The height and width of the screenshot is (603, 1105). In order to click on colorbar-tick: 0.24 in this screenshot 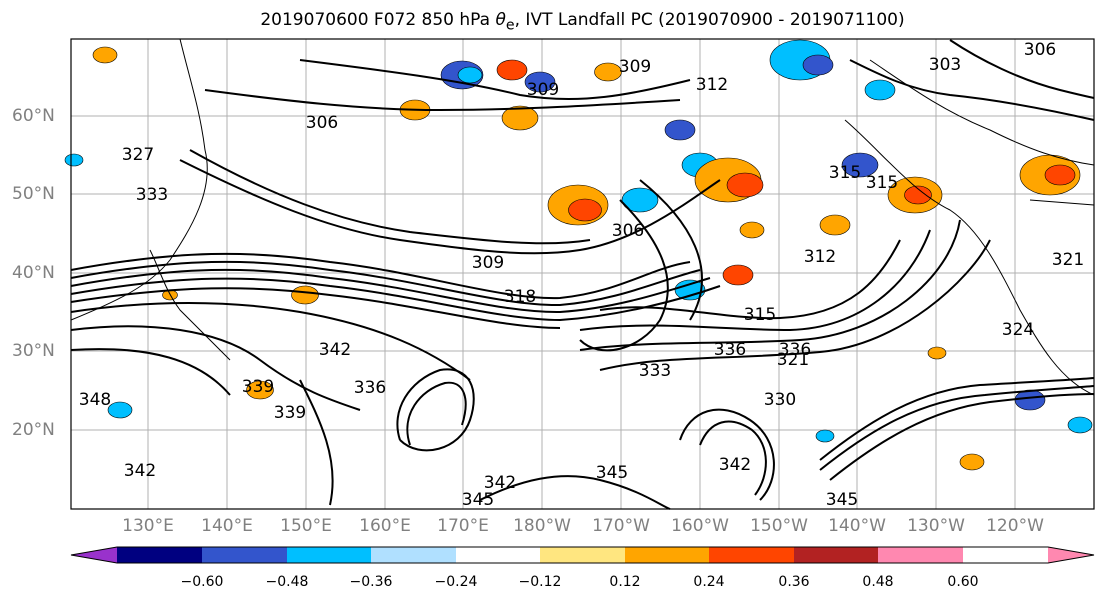, I will do `click(709, 582)`.